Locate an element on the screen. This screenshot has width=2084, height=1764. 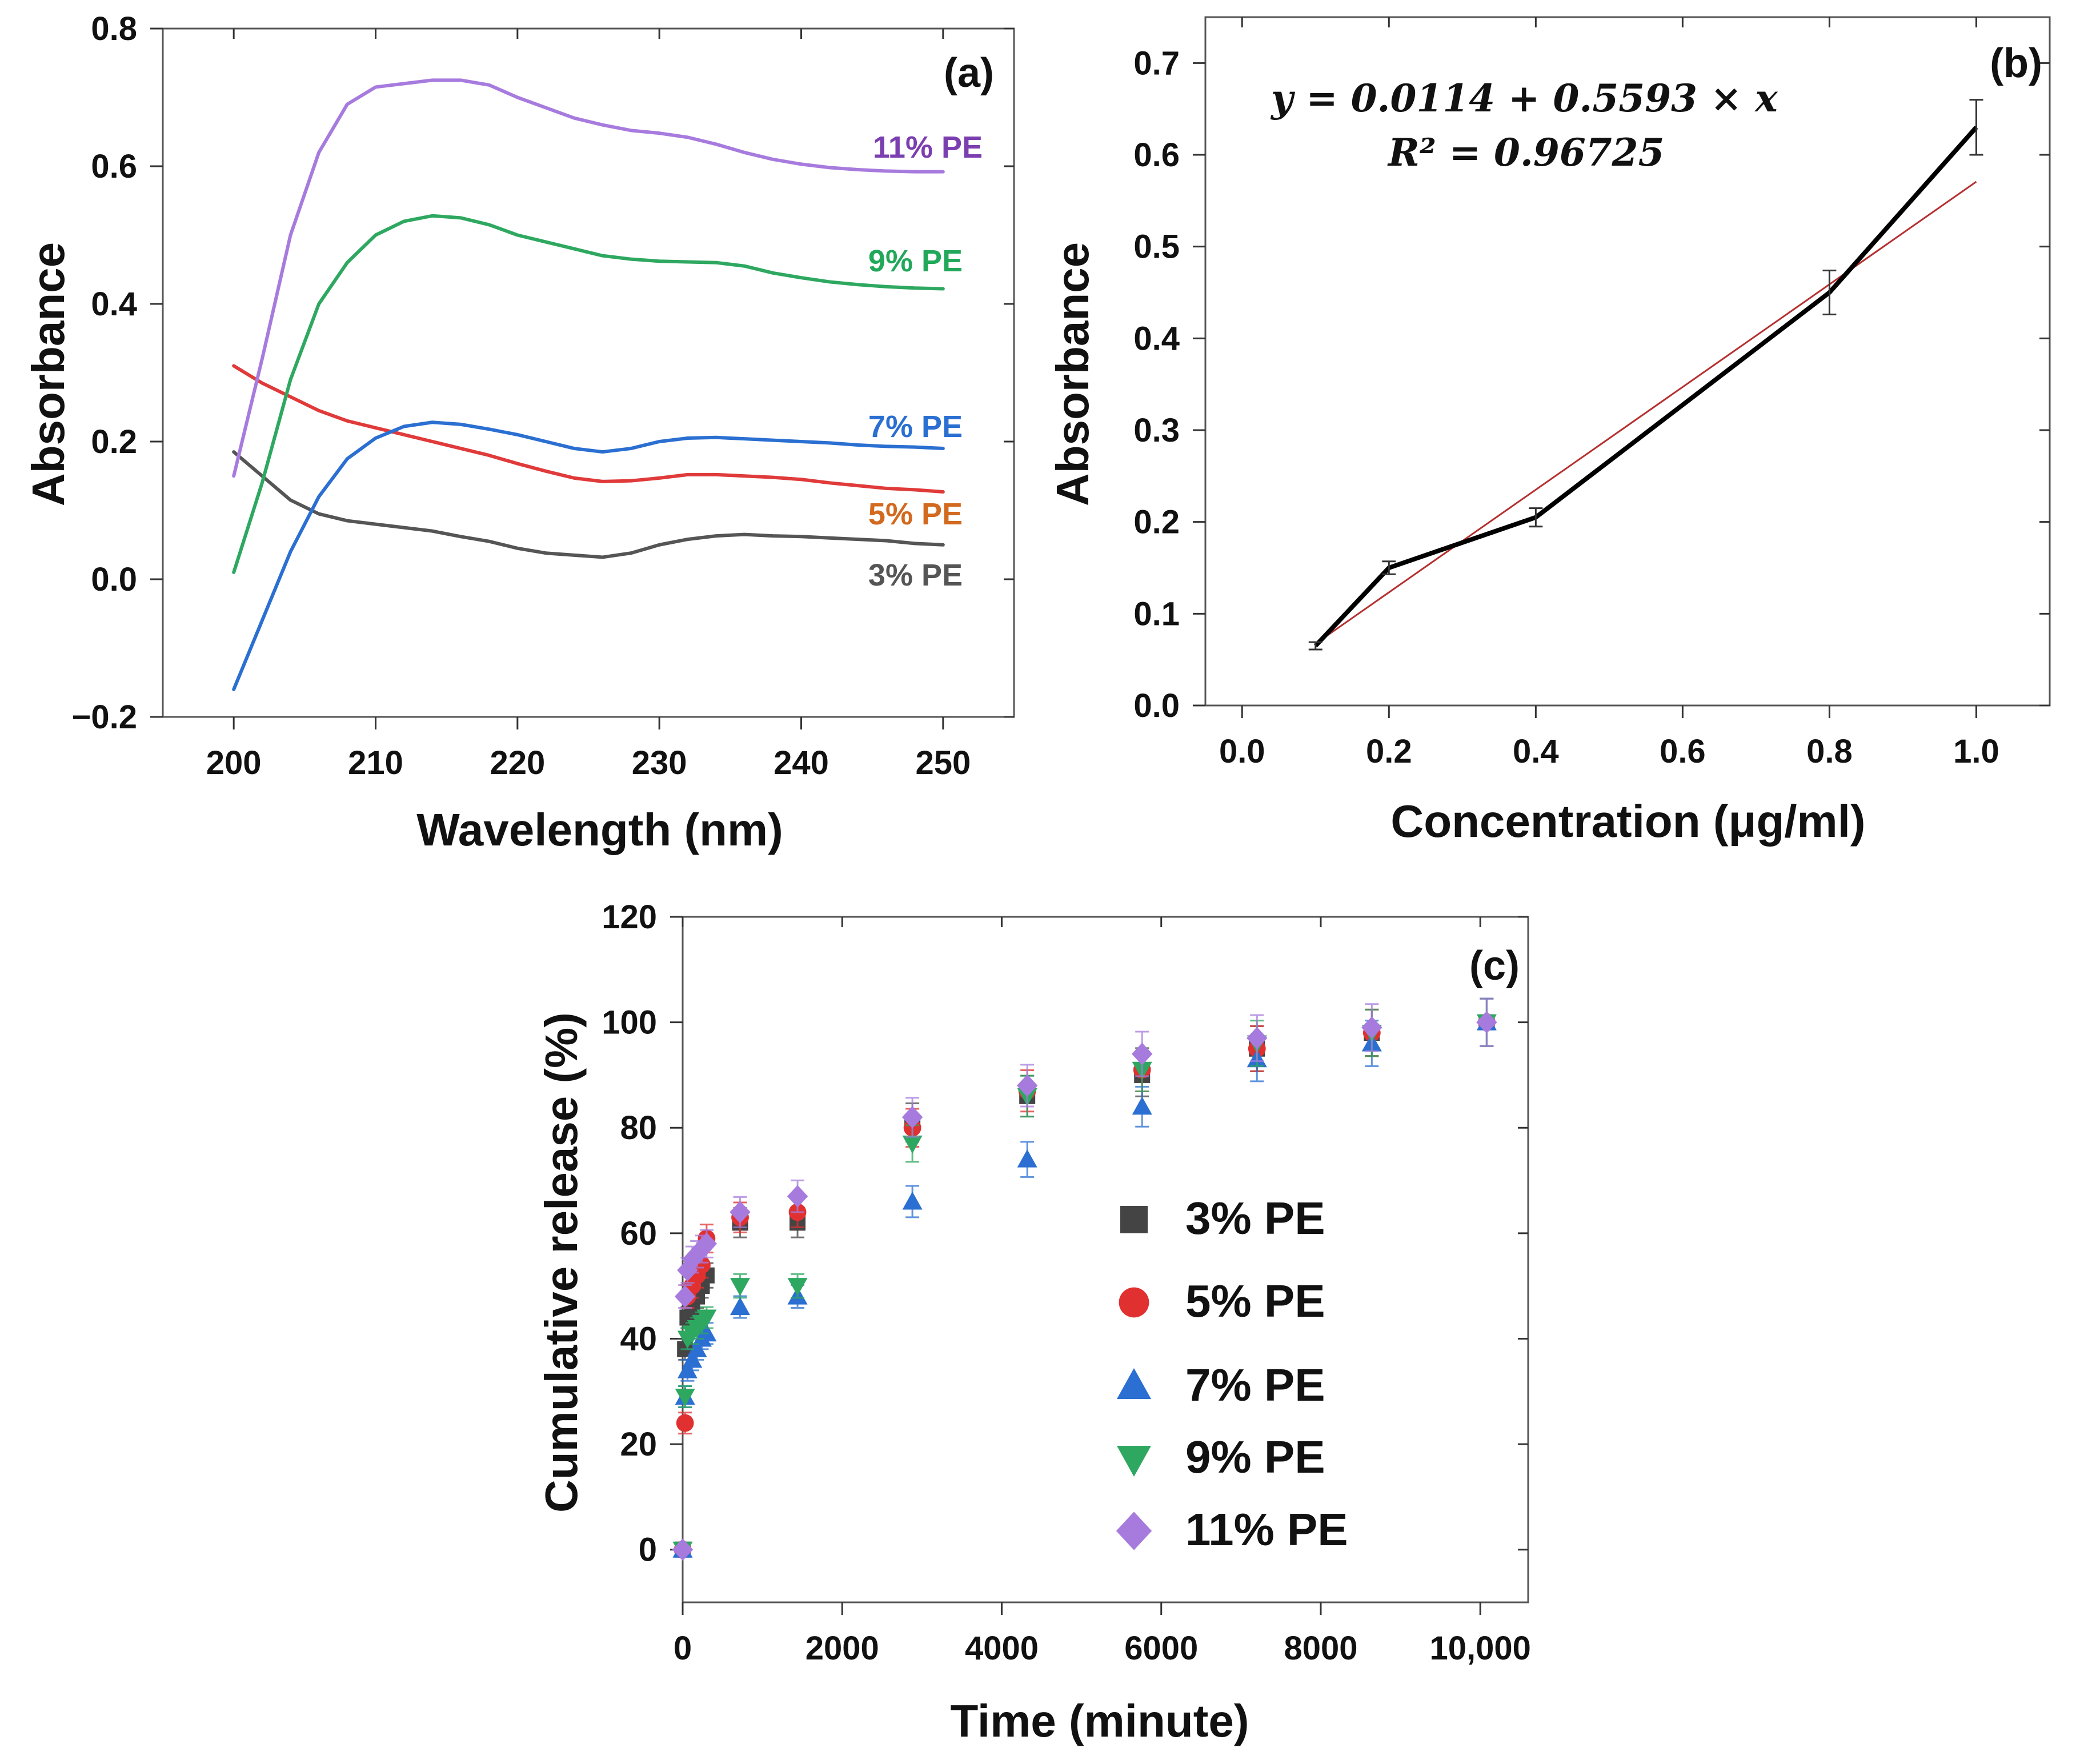
chart-a-y-axis-title: Absorbance is located at coordinates (49, 374).